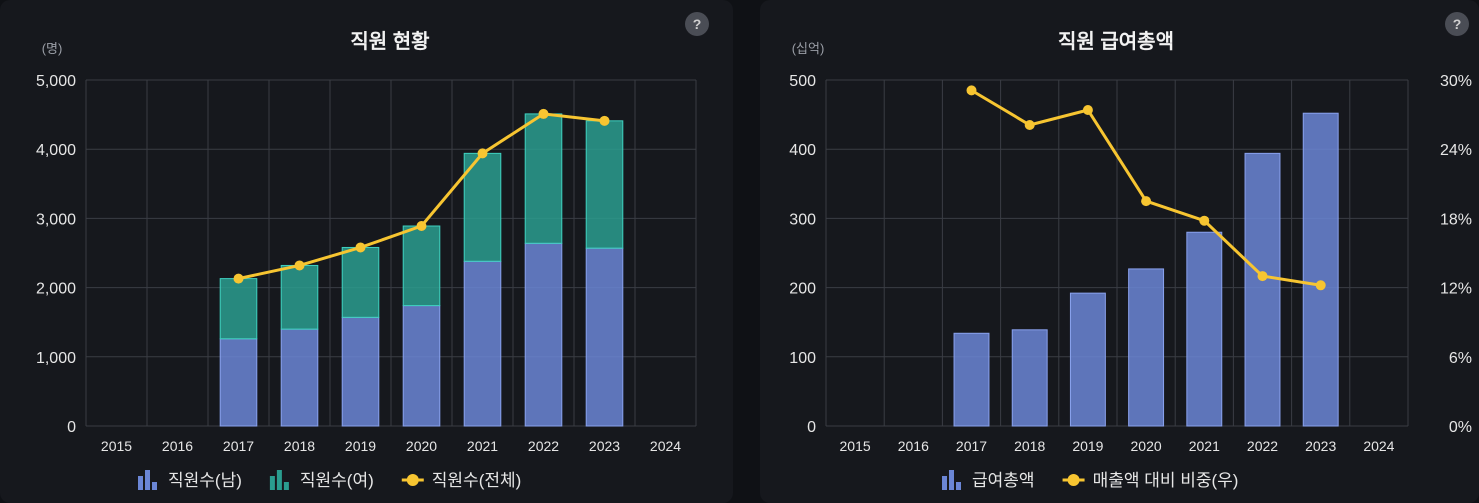 The height and width of the screenshot is (503, 1479). I want to click on chart-title: 직원 현황, so click(390, 41).